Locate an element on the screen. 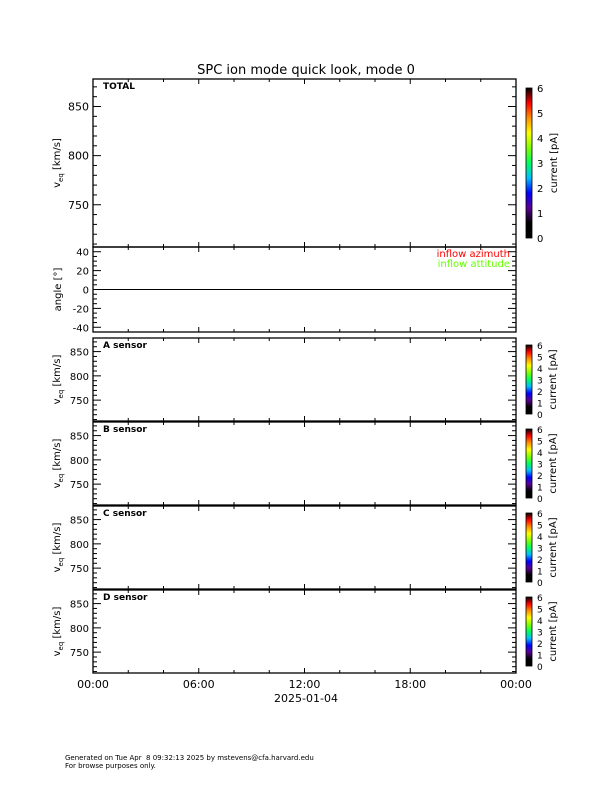 Image resolution: width=612 pixels, height=792 pixels. legend-entry: inflow attitude is located at coordinates (474, 264).